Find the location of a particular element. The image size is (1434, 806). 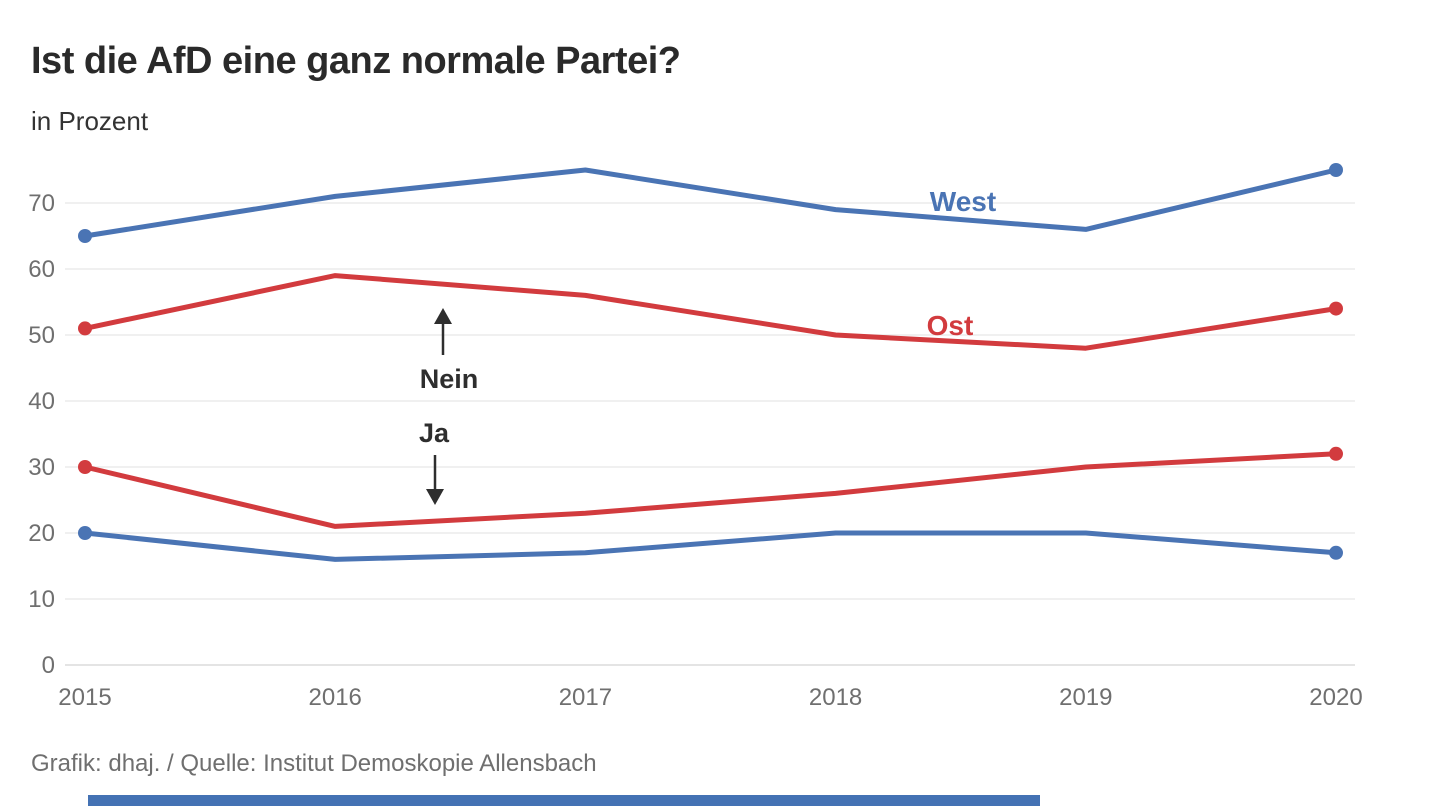

x-tick-label: 2020 is located at coordinates (1335, 697).